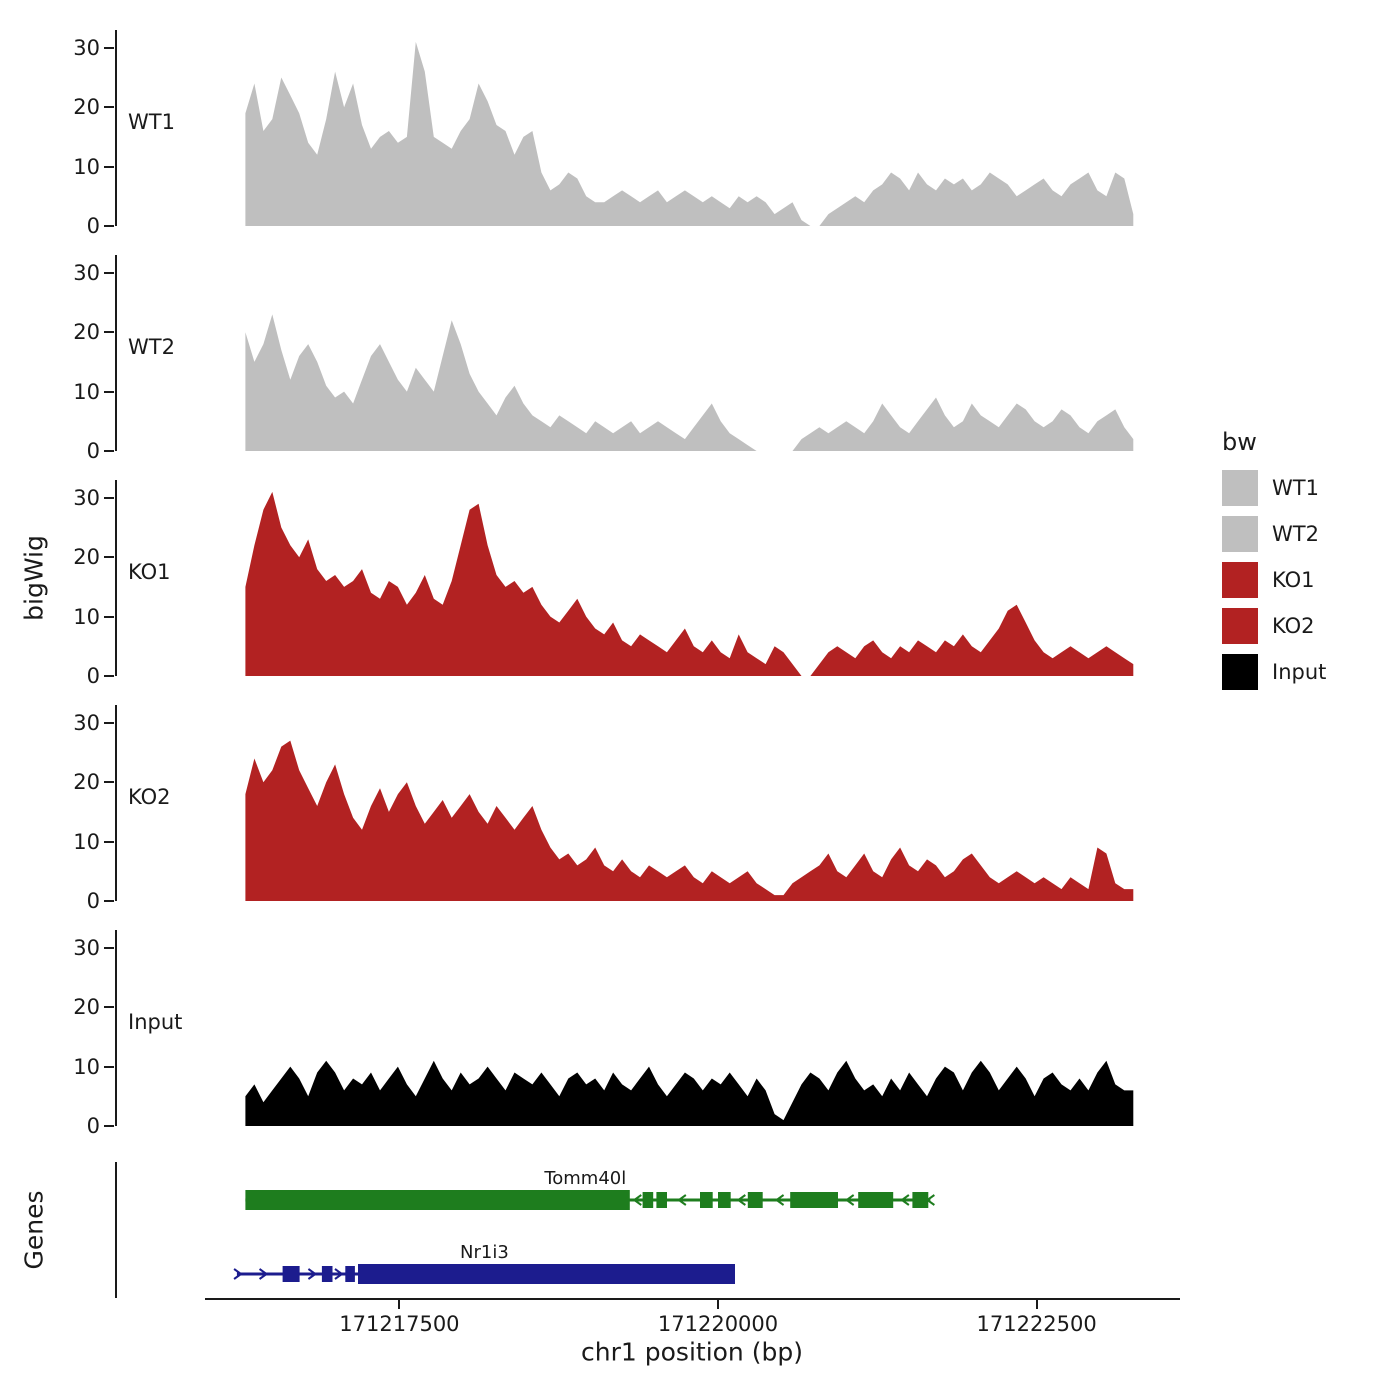 This screenshot has height=1400, width=1400. I want to click on y-axis-line-ko2, so click(116, 803).